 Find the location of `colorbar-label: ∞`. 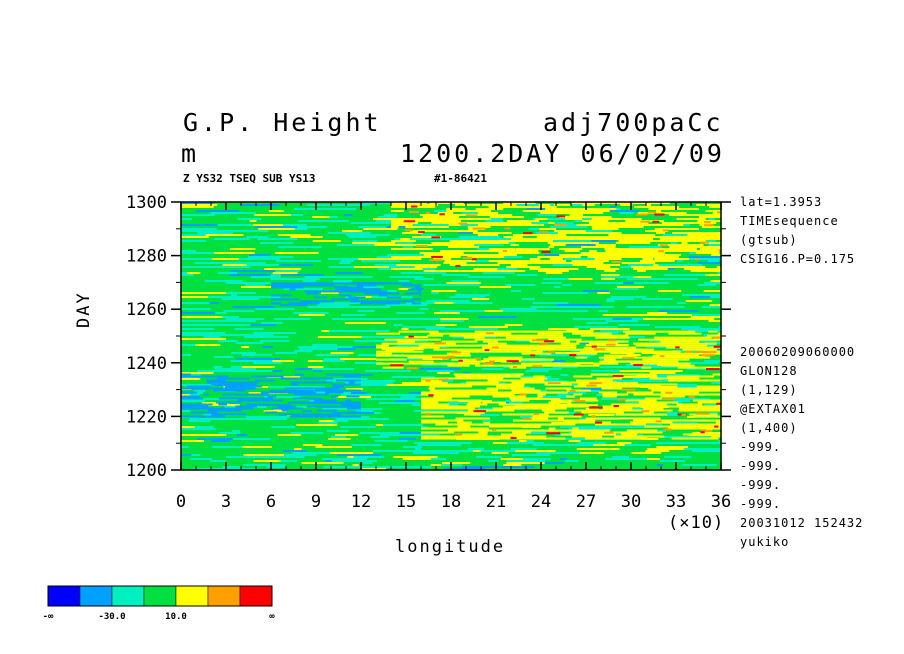

colorbar-label: ∞ is located at coordinates (272, 617).